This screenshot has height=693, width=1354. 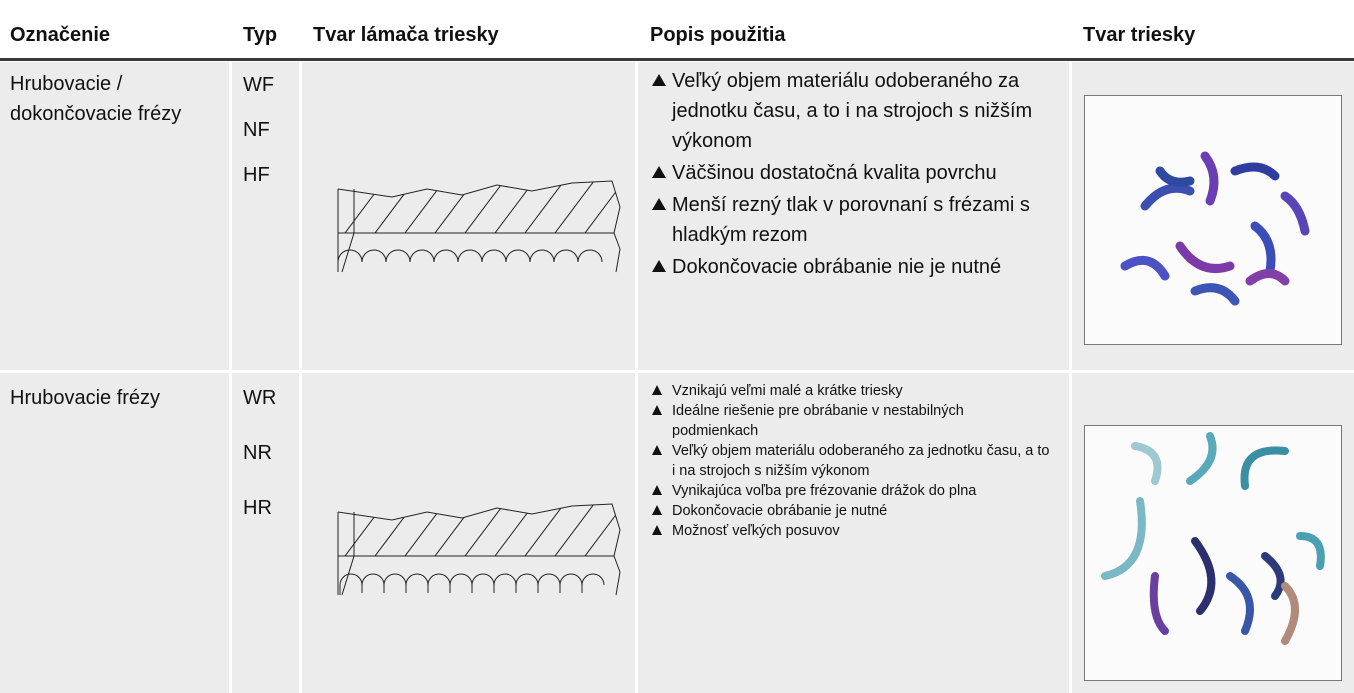 What do you see at coordinates (837, 267) in the screenshot?
I see `usage-text: Dokončovacie obrábanie nie je nutné` at bounding box center [837, 267].